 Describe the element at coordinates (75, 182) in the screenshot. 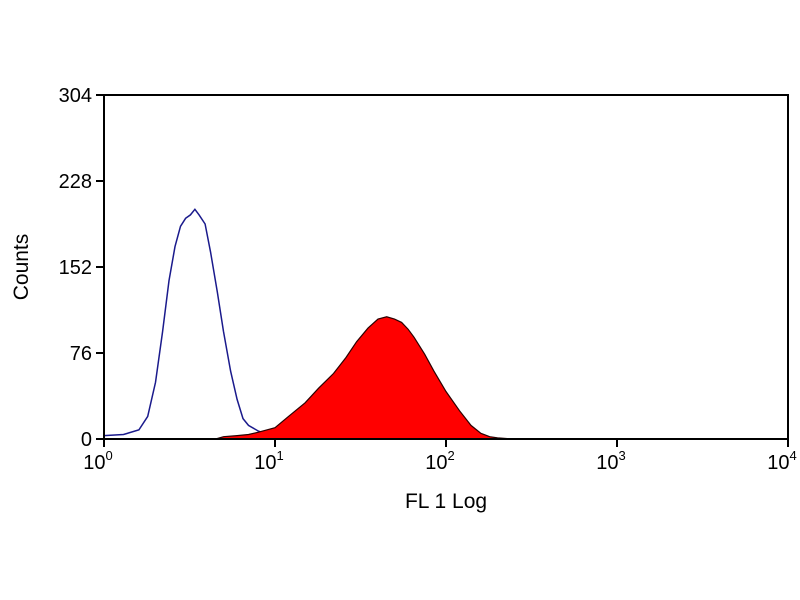

I see `y-tick-label: 228` at that location.